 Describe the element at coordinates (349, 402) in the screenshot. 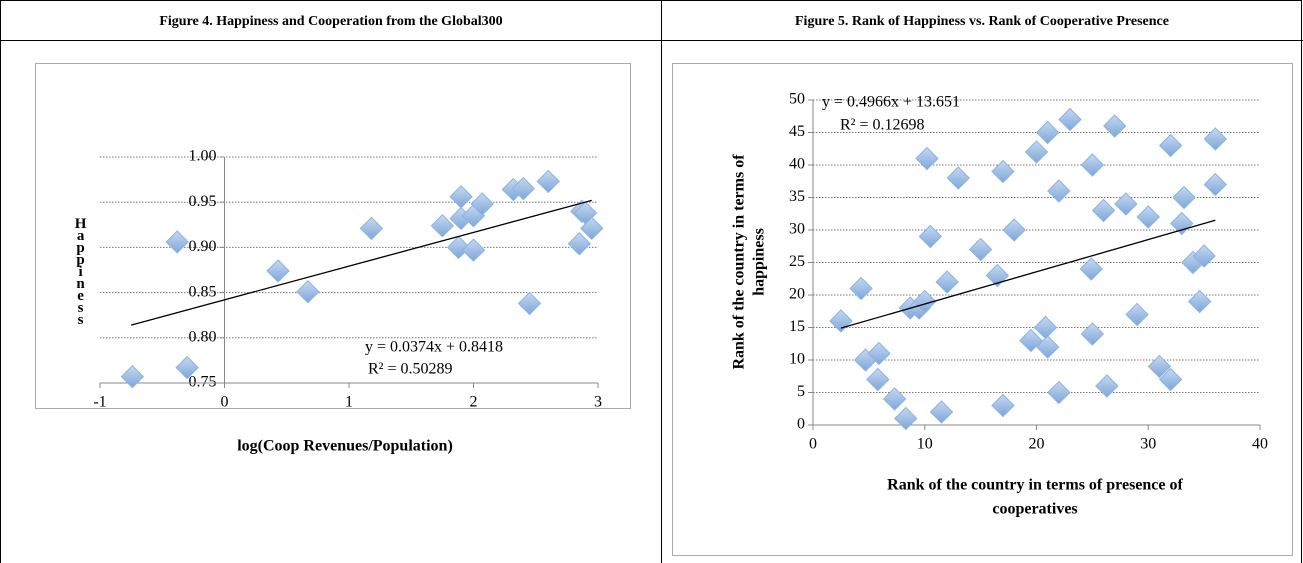

I see `x-tick-label: 1` at that location.